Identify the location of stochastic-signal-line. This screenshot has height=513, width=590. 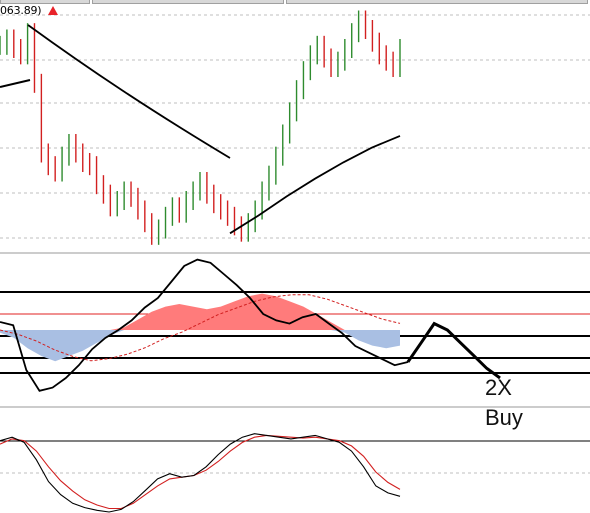
(200, 472).